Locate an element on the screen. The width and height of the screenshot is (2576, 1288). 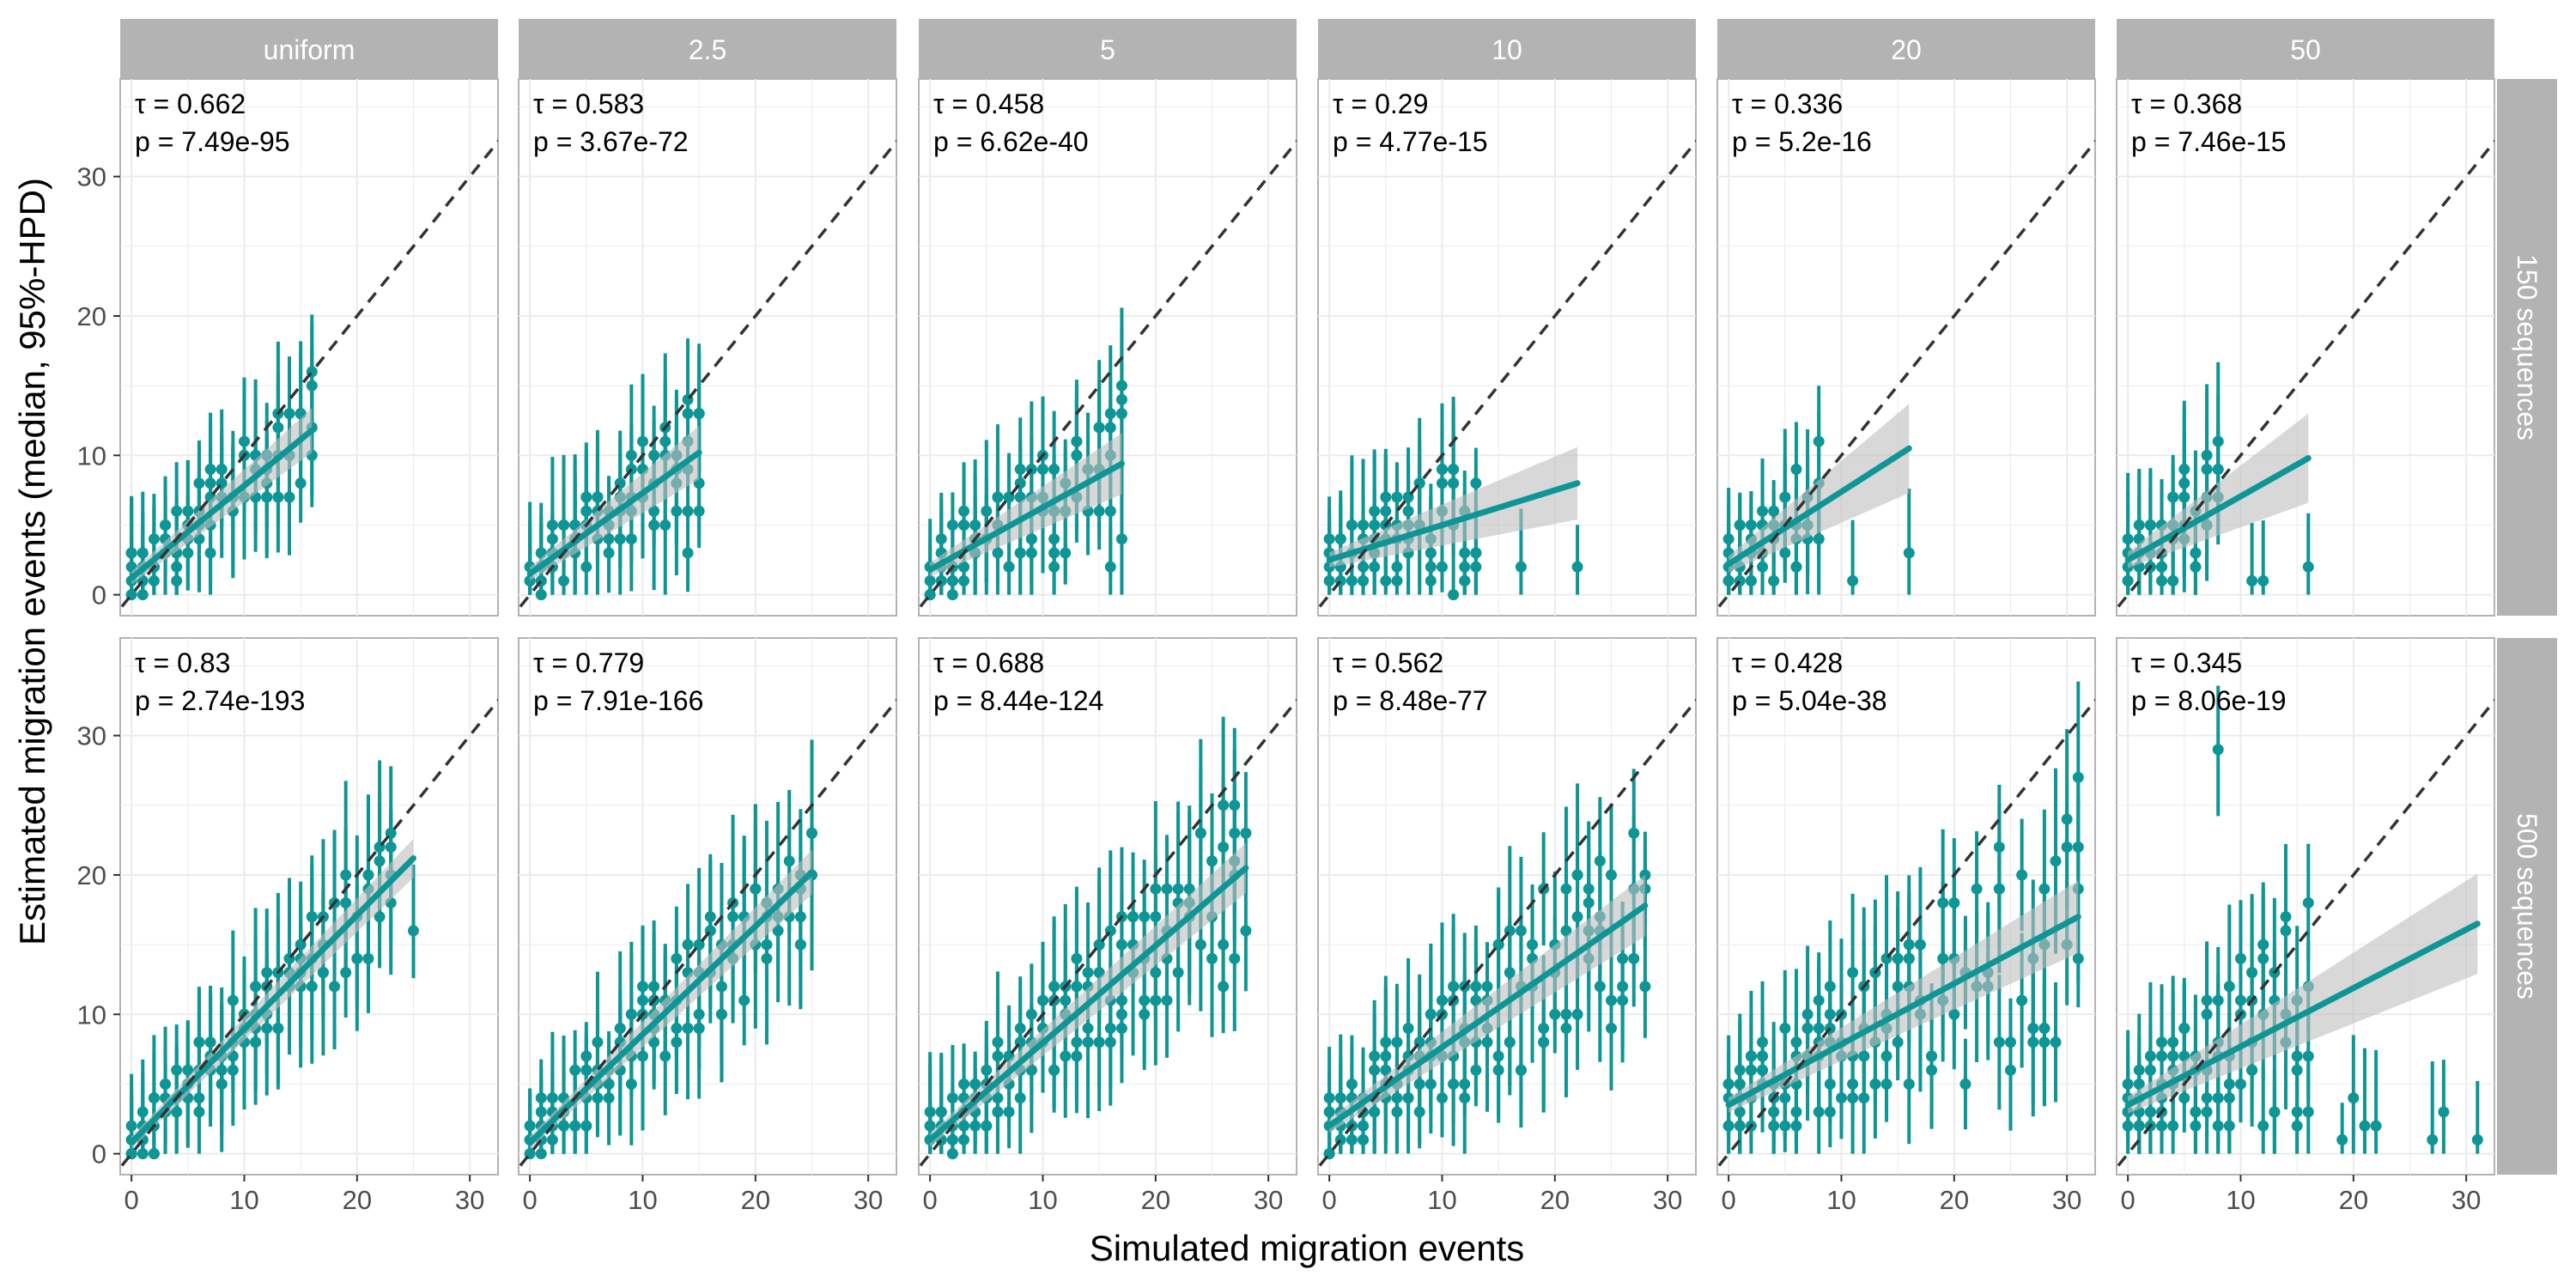
x-tick-label: 10 is located at coordinates (642, 1200).